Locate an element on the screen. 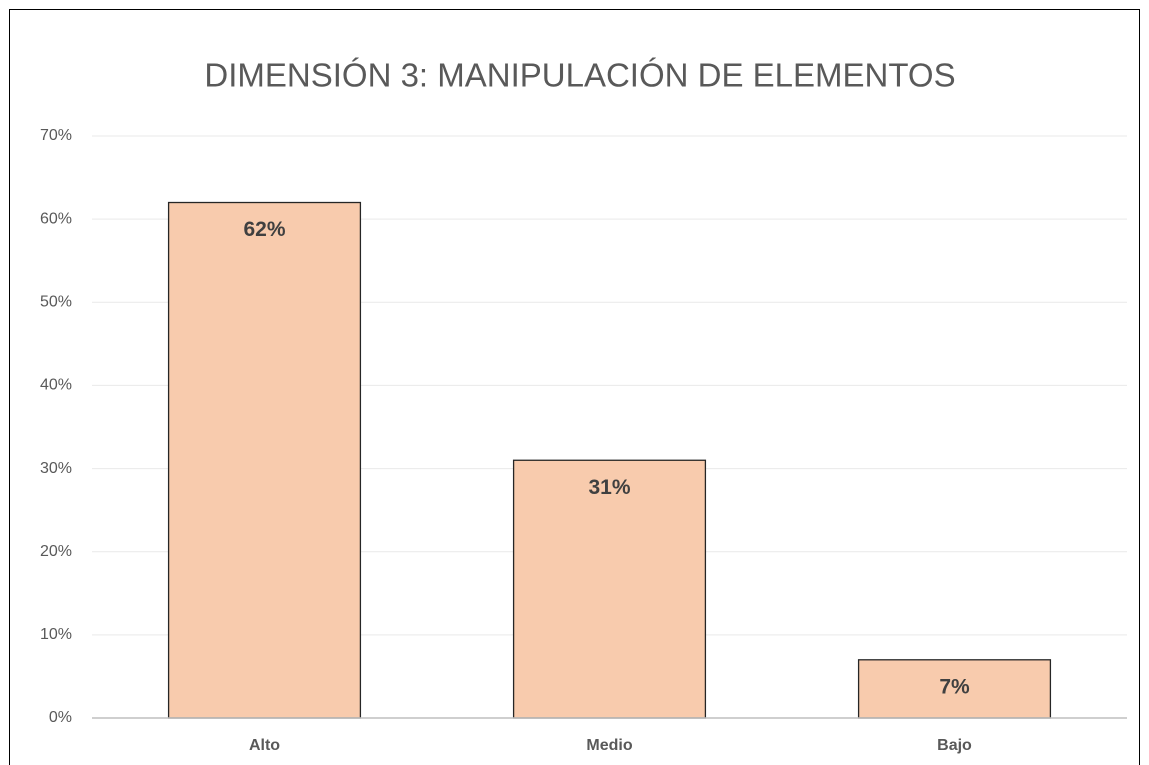  x-tick-label: Medio is located at coordinates (609, 745).